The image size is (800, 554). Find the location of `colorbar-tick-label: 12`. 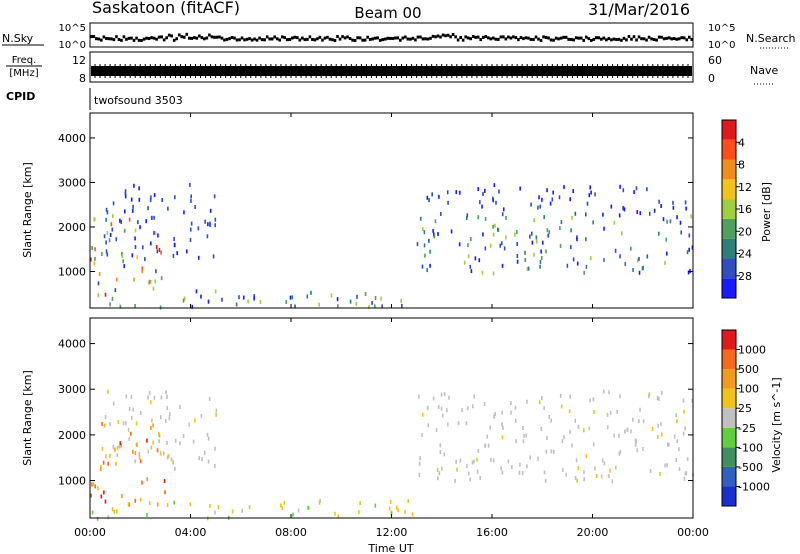

colorbar-tick-label: 12 is located at coordinates (745, 187).